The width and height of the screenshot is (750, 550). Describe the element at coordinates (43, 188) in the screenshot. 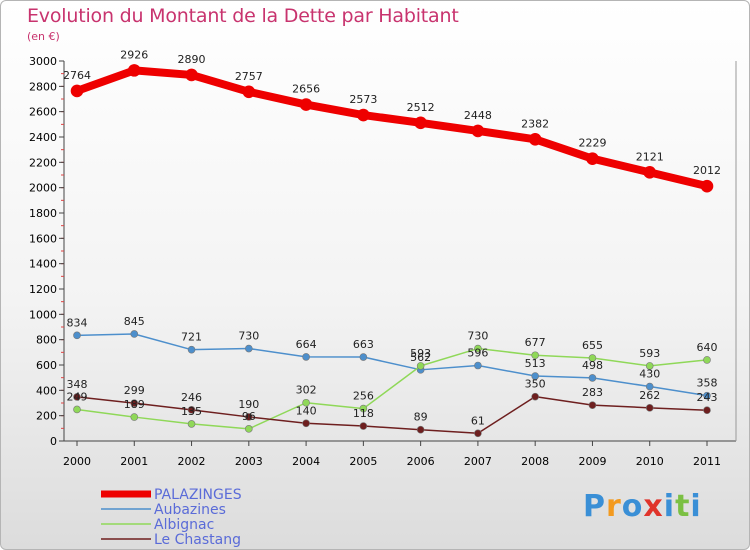

I see `y-tick-label: 2000` at that location.